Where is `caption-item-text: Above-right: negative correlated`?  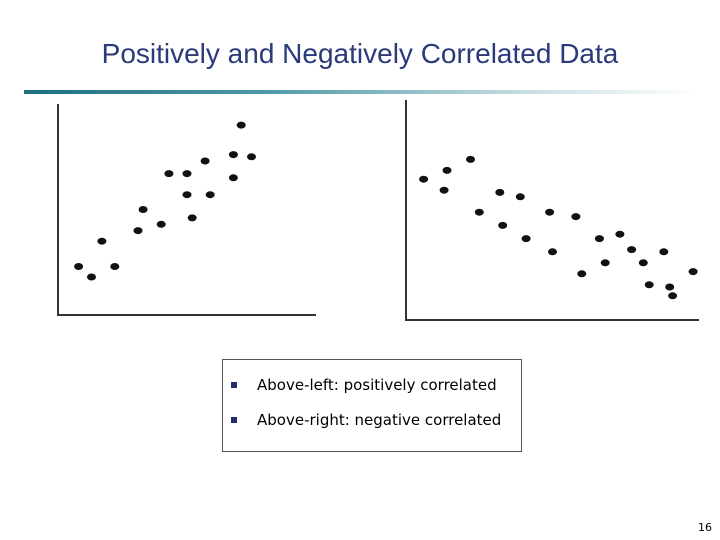
caption-item-text: Above-right: negative correlated is located at coordinates (379, 420).